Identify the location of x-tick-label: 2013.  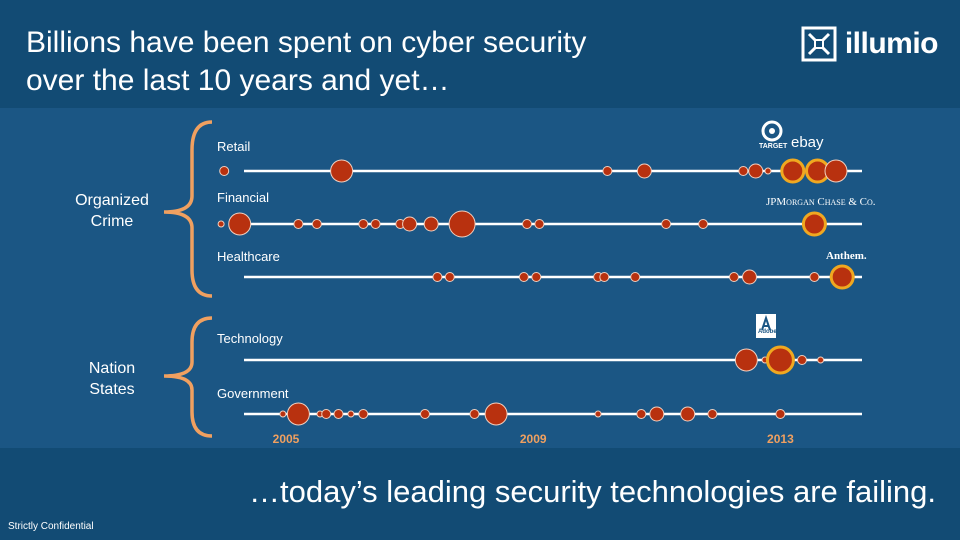
(780, 439).